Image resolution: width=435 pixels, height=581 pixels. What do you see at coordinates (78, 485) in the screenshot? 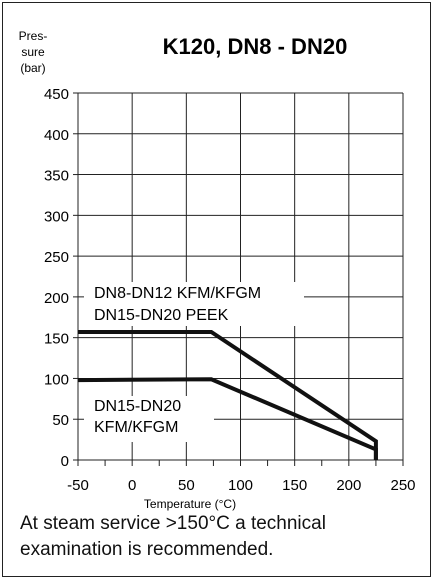
I see `x-tick-label: -50` at bounding box center [78, 485].